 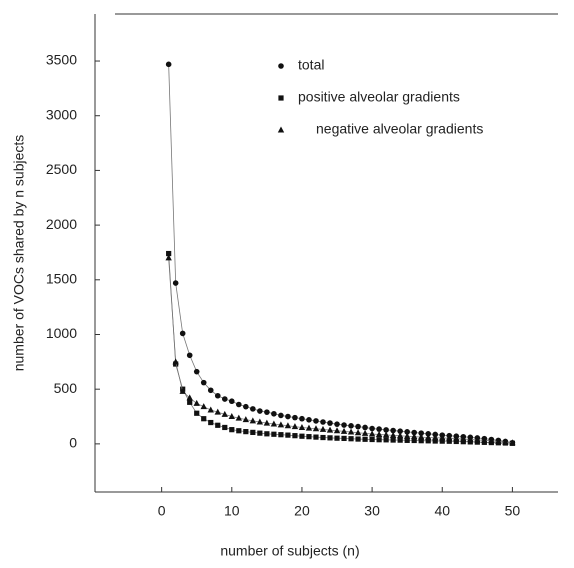 What do you see at coordinates (61, 60) in the screenshot?
I see `y-tick-label: 3500` at bounding box center [61, 60].